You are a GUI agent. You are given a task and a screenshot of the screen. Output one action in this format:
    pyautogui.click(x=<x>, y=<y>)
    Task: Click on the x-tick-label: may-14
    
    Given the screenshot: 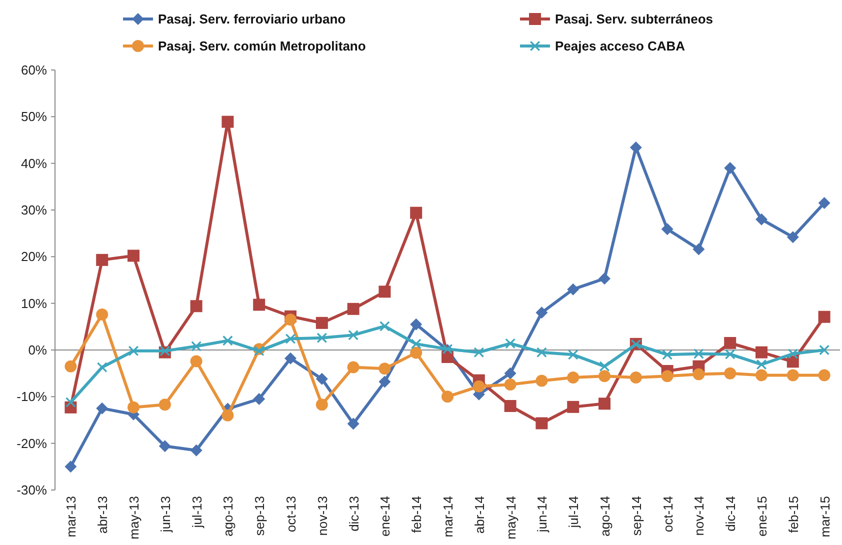 What is the action you would take?
    pyautogui.click(x=510, y=518)
    